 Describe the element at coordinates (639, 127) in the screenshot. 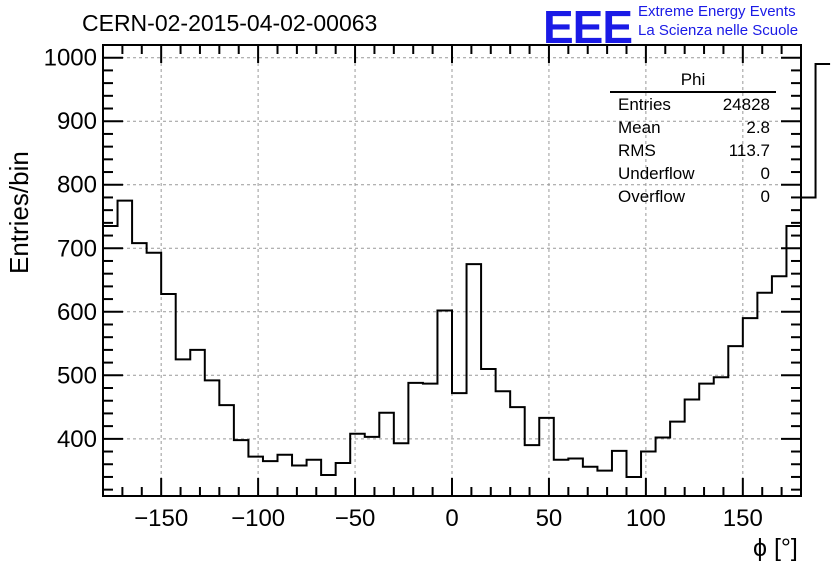

I see `stats-label: Mean` at that location.